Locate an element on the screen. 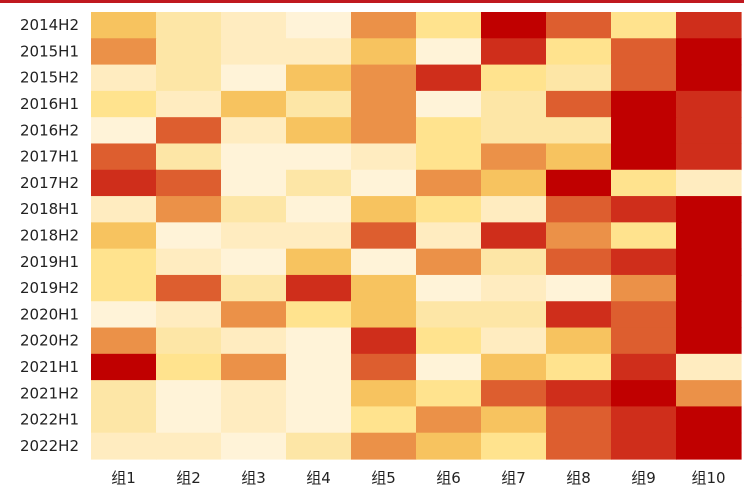 The height and width of the screenshot is (492, 744). row-label: 2016H1 is located at coordinates (49, 104).